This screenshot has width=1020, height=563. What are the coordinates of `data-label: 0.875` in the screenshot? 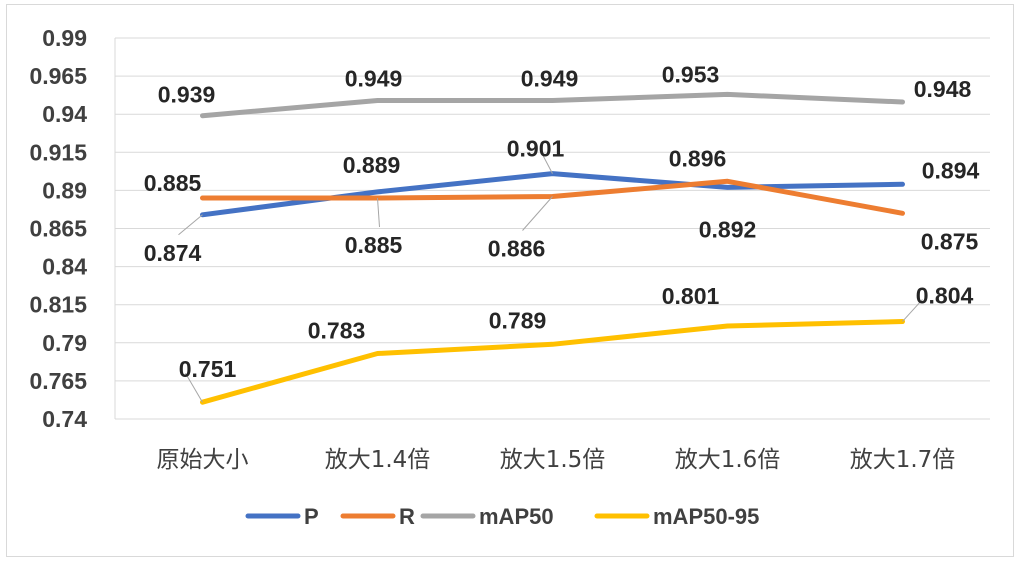 It's located at (950, 241).